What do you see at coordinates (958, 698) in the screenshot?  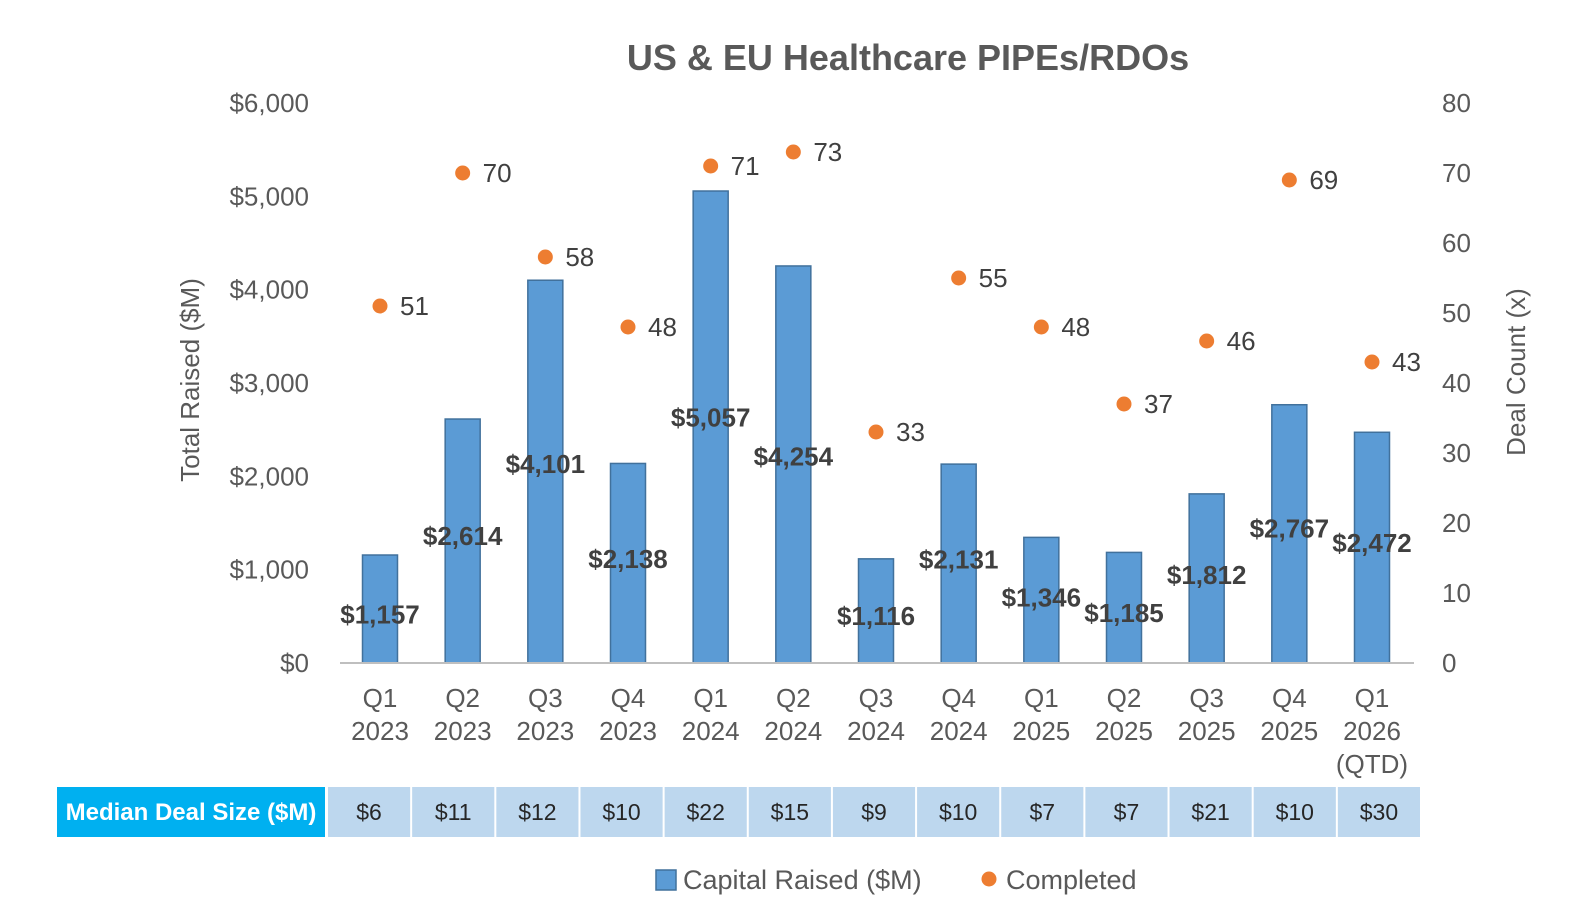 I see `x-tick-label: Q4` at bounding box center [958, 698].